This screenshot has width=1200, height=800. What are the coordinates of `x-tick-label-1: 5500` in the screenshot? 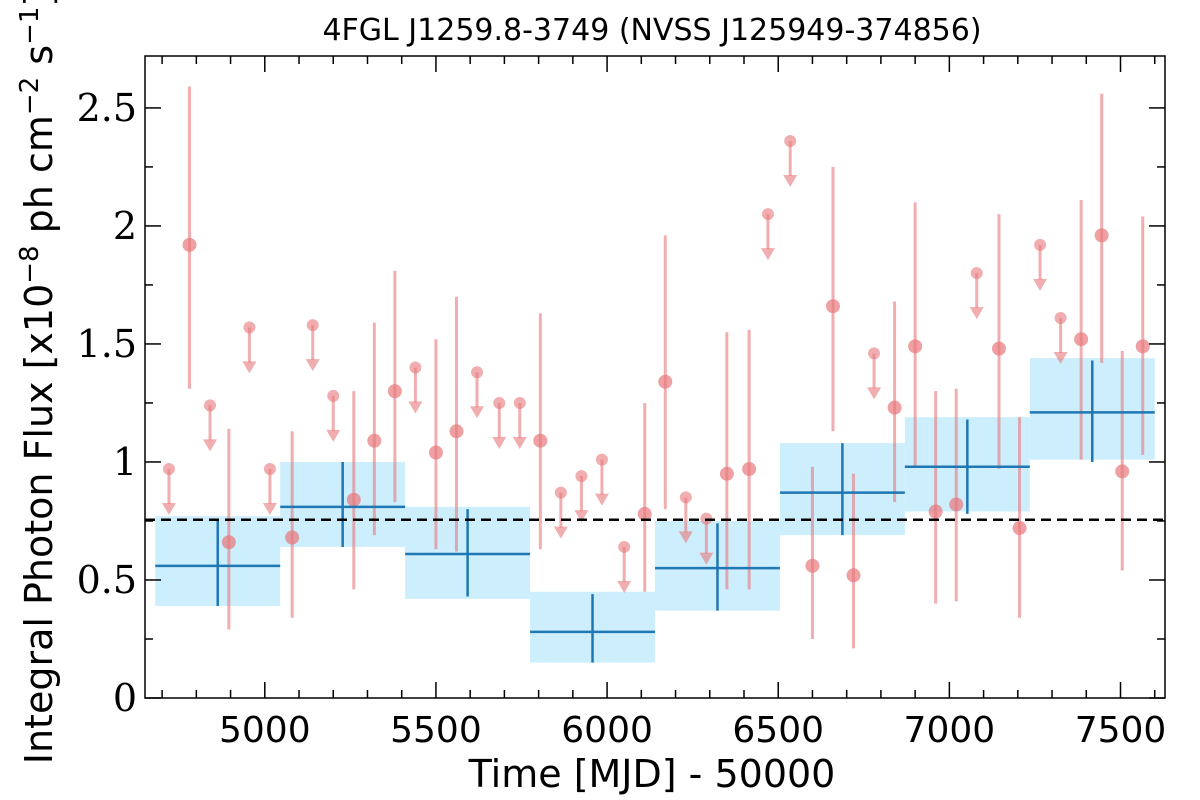 It's located at (436, 730).